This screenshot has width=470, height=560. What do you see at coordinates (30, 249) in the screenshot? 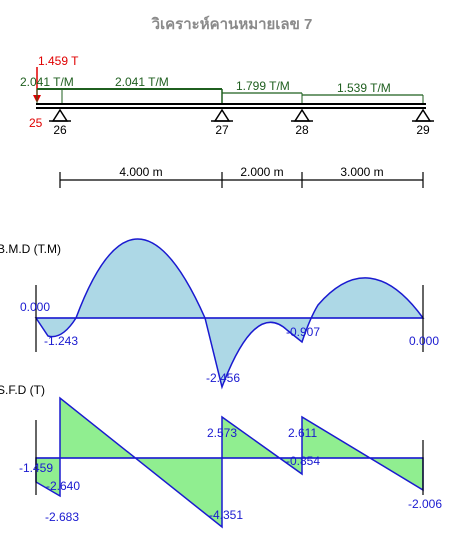
I see `bmd-label: B.M.D (T.M)` at bounding box center [30, 249].